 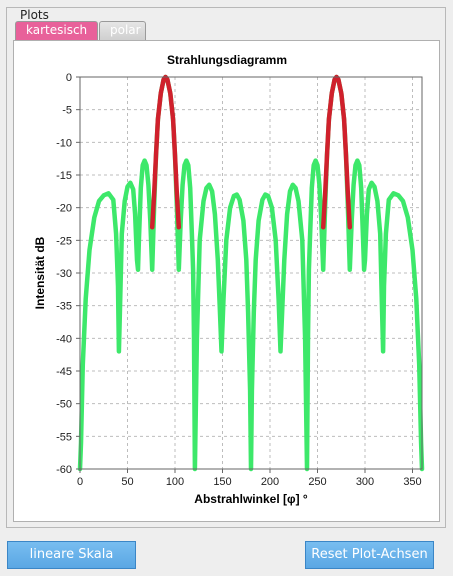 I want to click on y-tick-label: -35, so click(x=64, y=307).